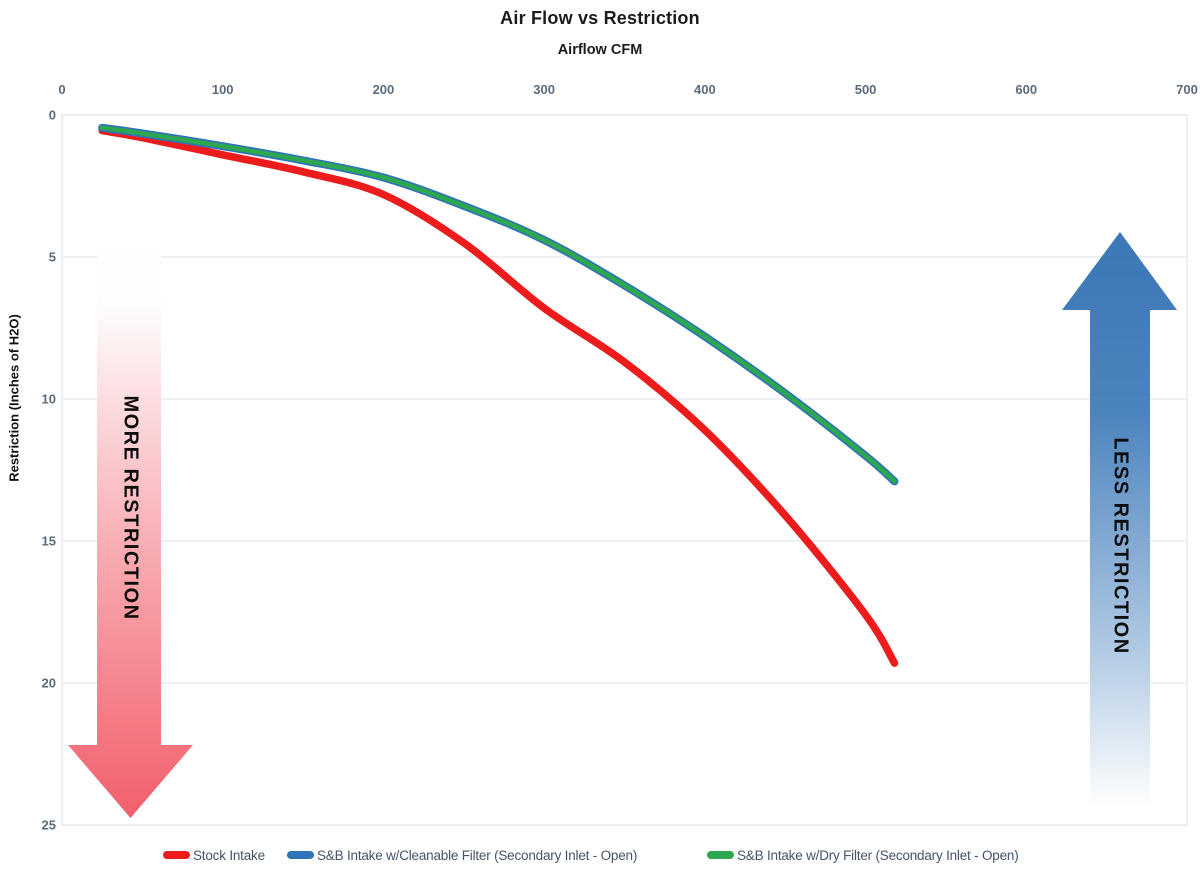 Image resolution: width=1200 pixels, height=873 pixels. What do you see at coordinates (1120, 546) in the screenshot?
I see `less-restriction-label: LESS RESTRICTION` at bounding box center [1120, 546].